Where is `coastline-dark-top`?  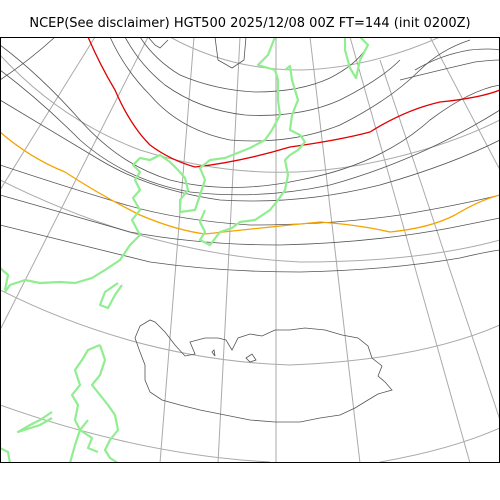 coastline-dark-top is located at coordinates (230, 53).